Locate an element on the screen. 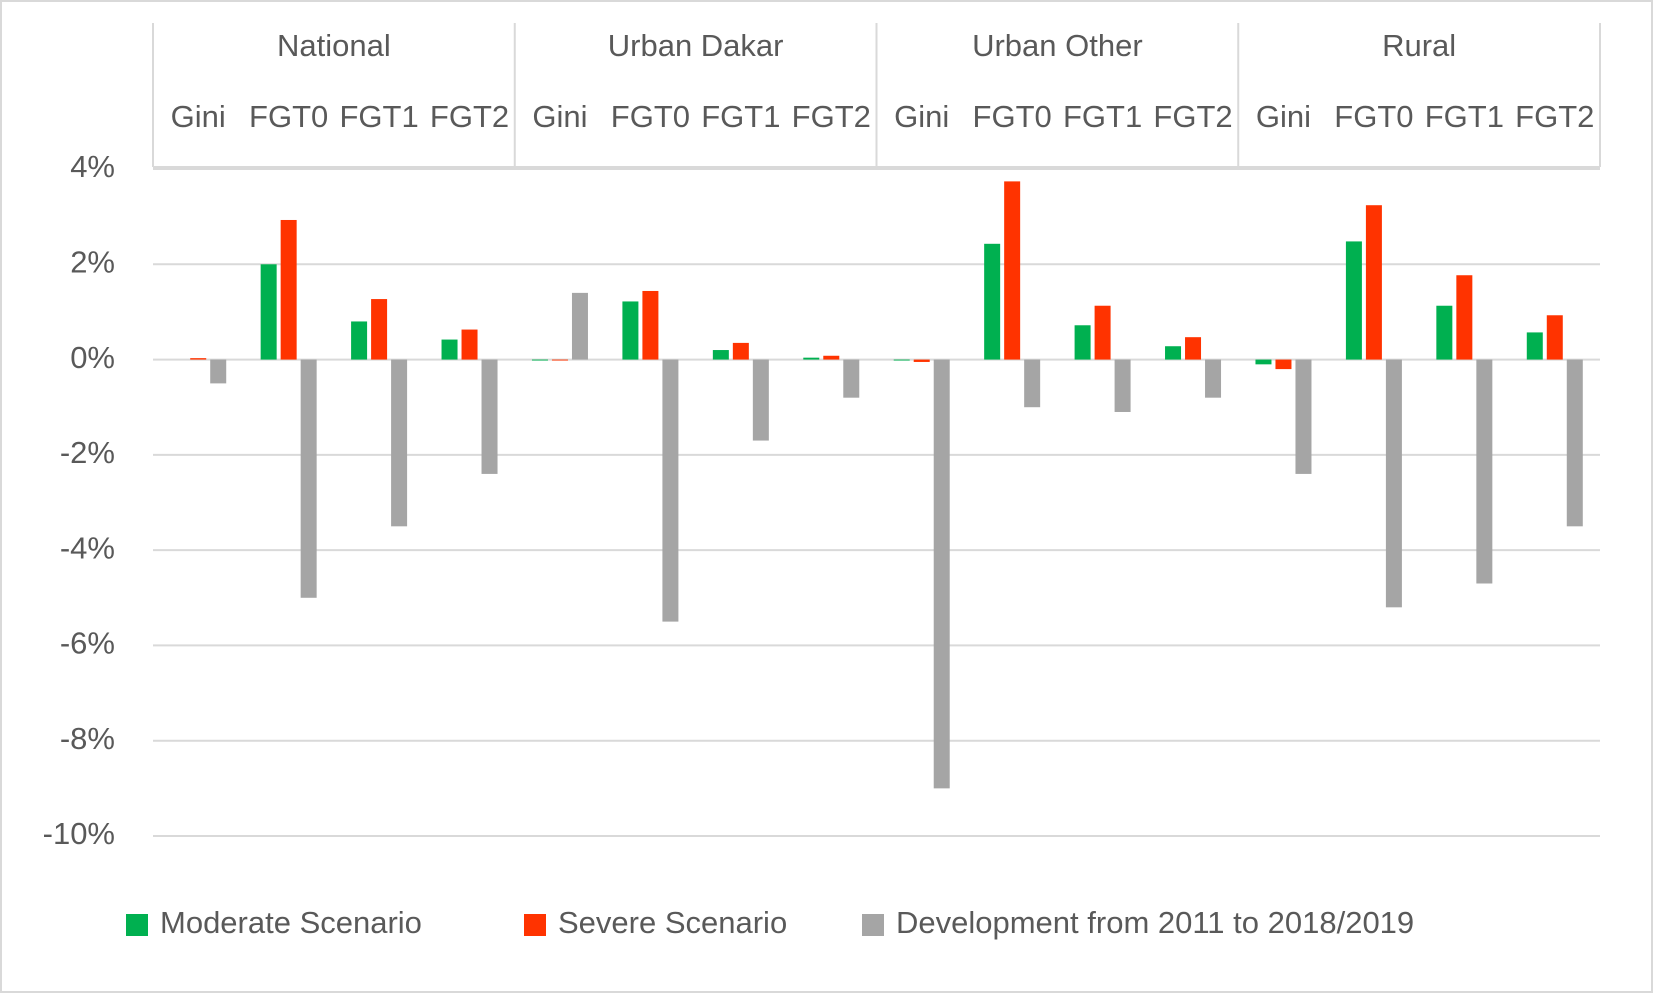 The height and width of the screenshot is (998, 1653). y-tick-label: -8% is located at coordinates (87, 738).